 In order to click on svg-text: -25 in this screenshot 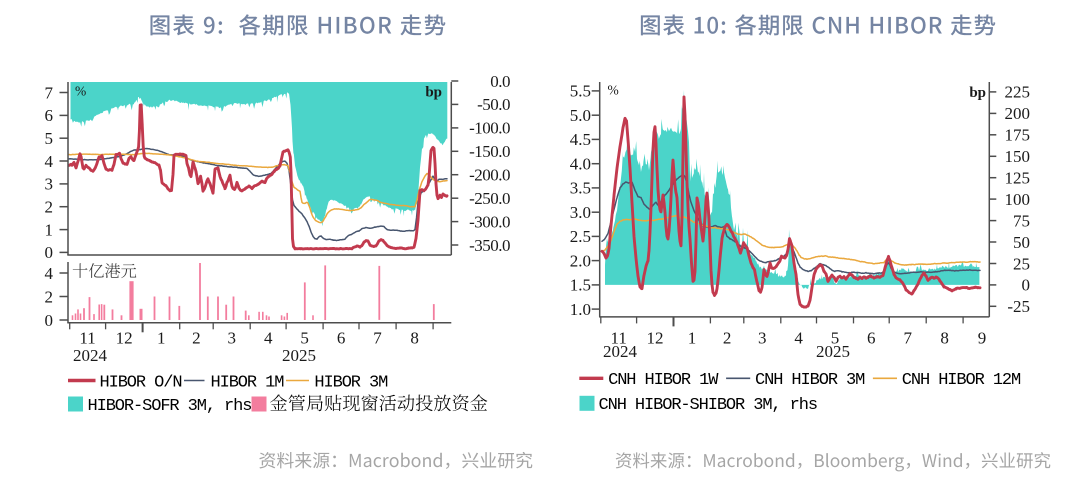, I will do `click(1018, 306)`.